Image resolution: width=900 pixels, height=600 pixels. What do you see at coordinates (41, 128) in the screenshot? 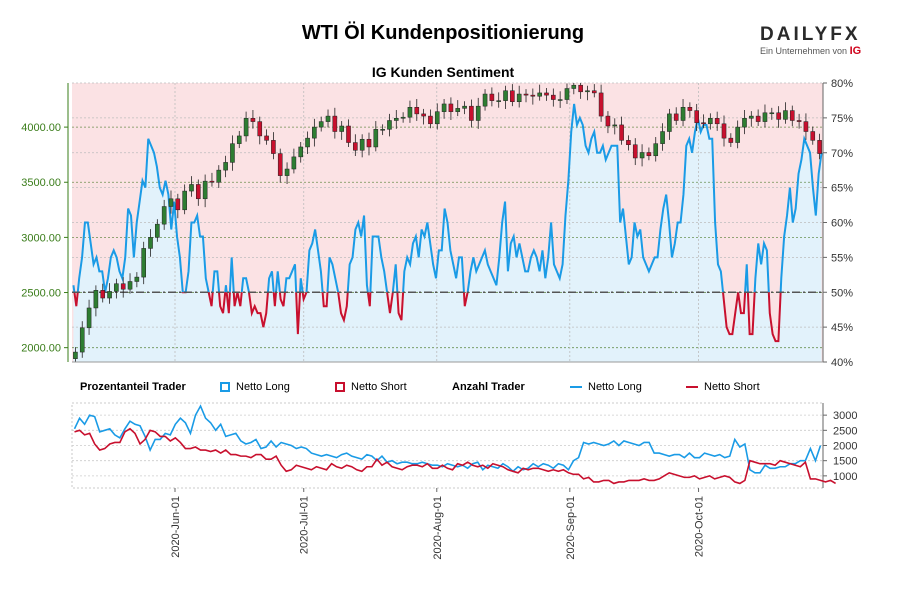
I see `left-tick-label: 4000.00` at bounding box center [41, 128].